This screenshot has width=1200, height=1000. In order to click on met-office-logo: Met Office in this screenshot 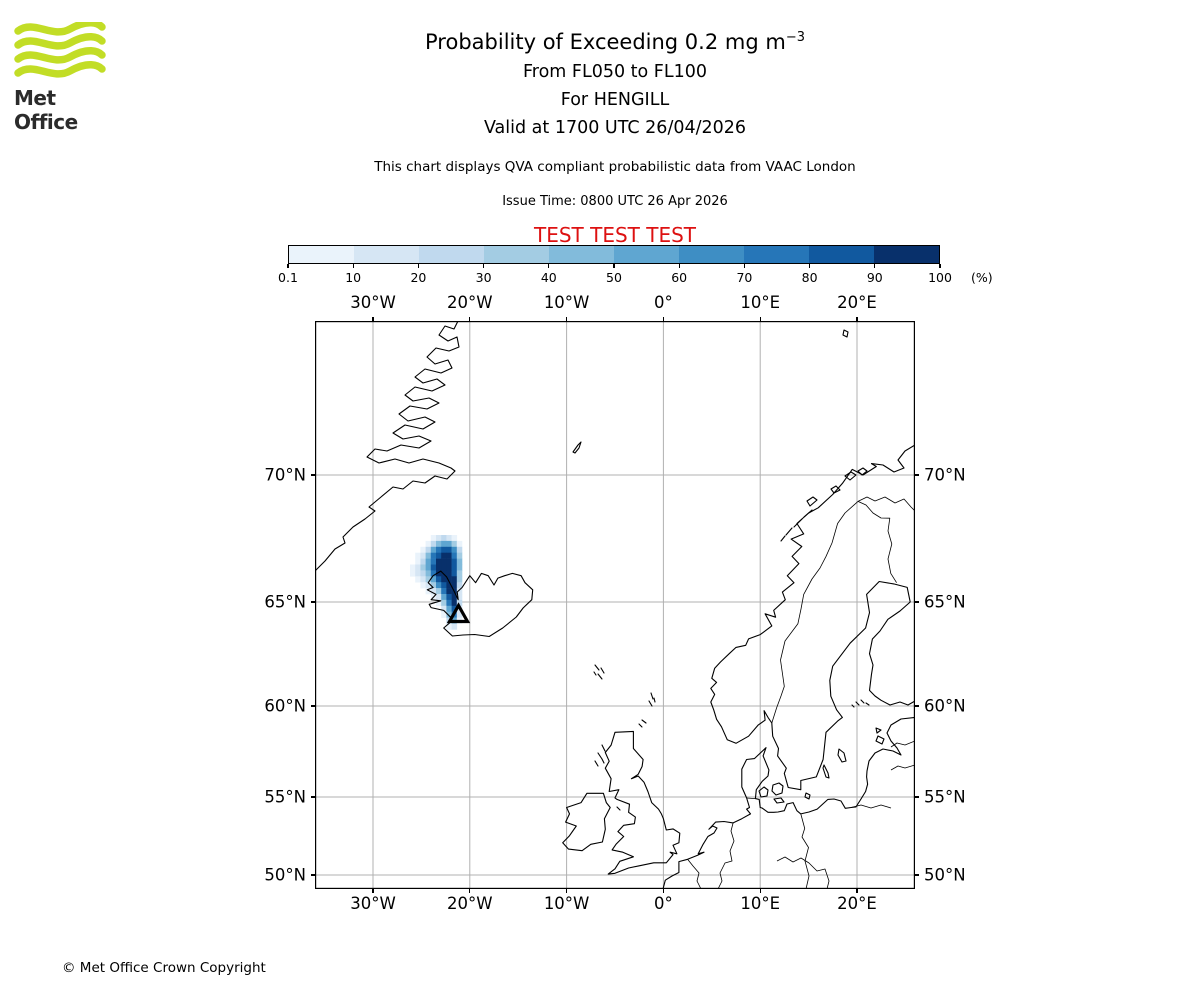, I will do `click(69, 76)`.